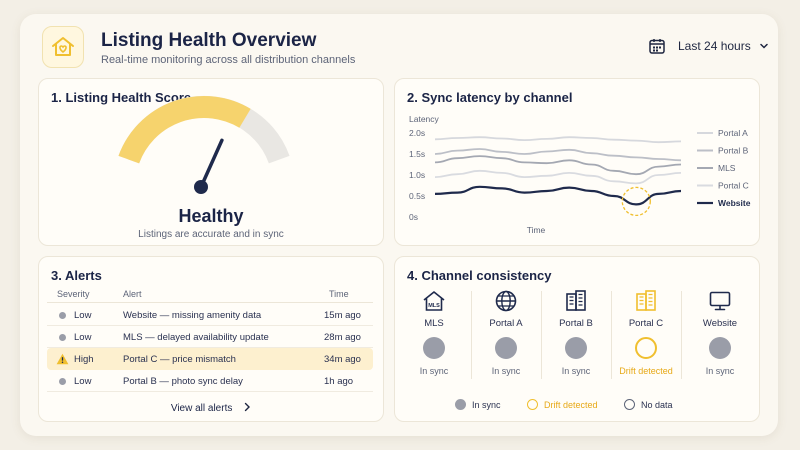 The height and width of the screenshot is (450, 800). I want to click on drift-highlight-marker, so click(636, 201).